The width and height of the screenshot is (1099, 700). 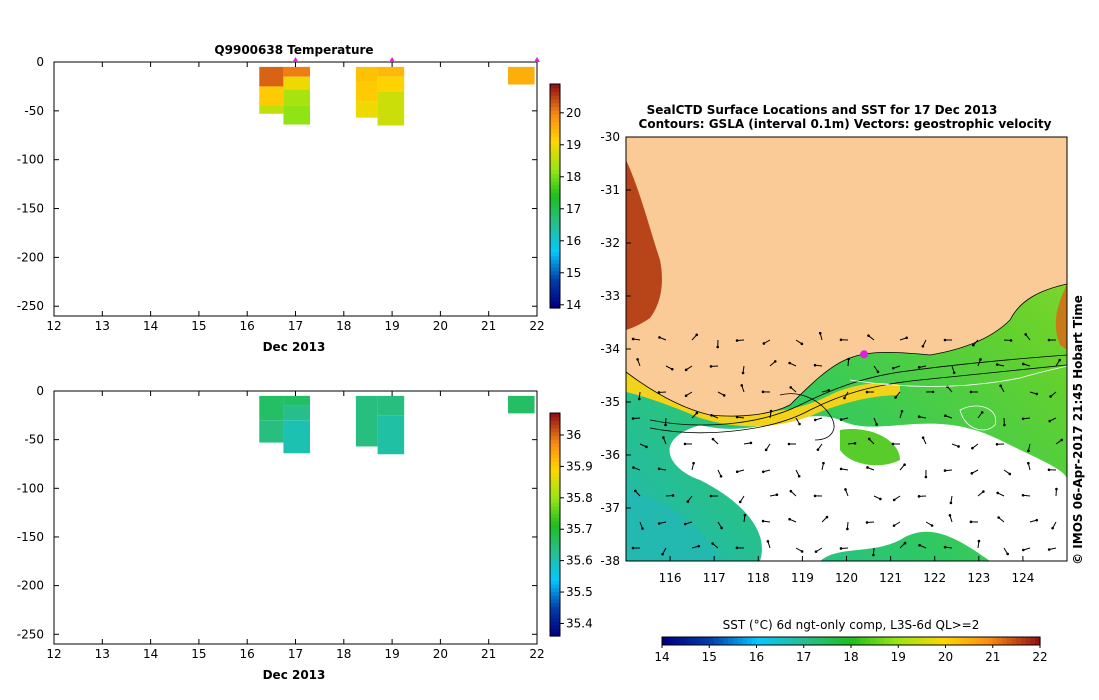 I want to click on x-tick-label: 21, so click(x=488, y=654).